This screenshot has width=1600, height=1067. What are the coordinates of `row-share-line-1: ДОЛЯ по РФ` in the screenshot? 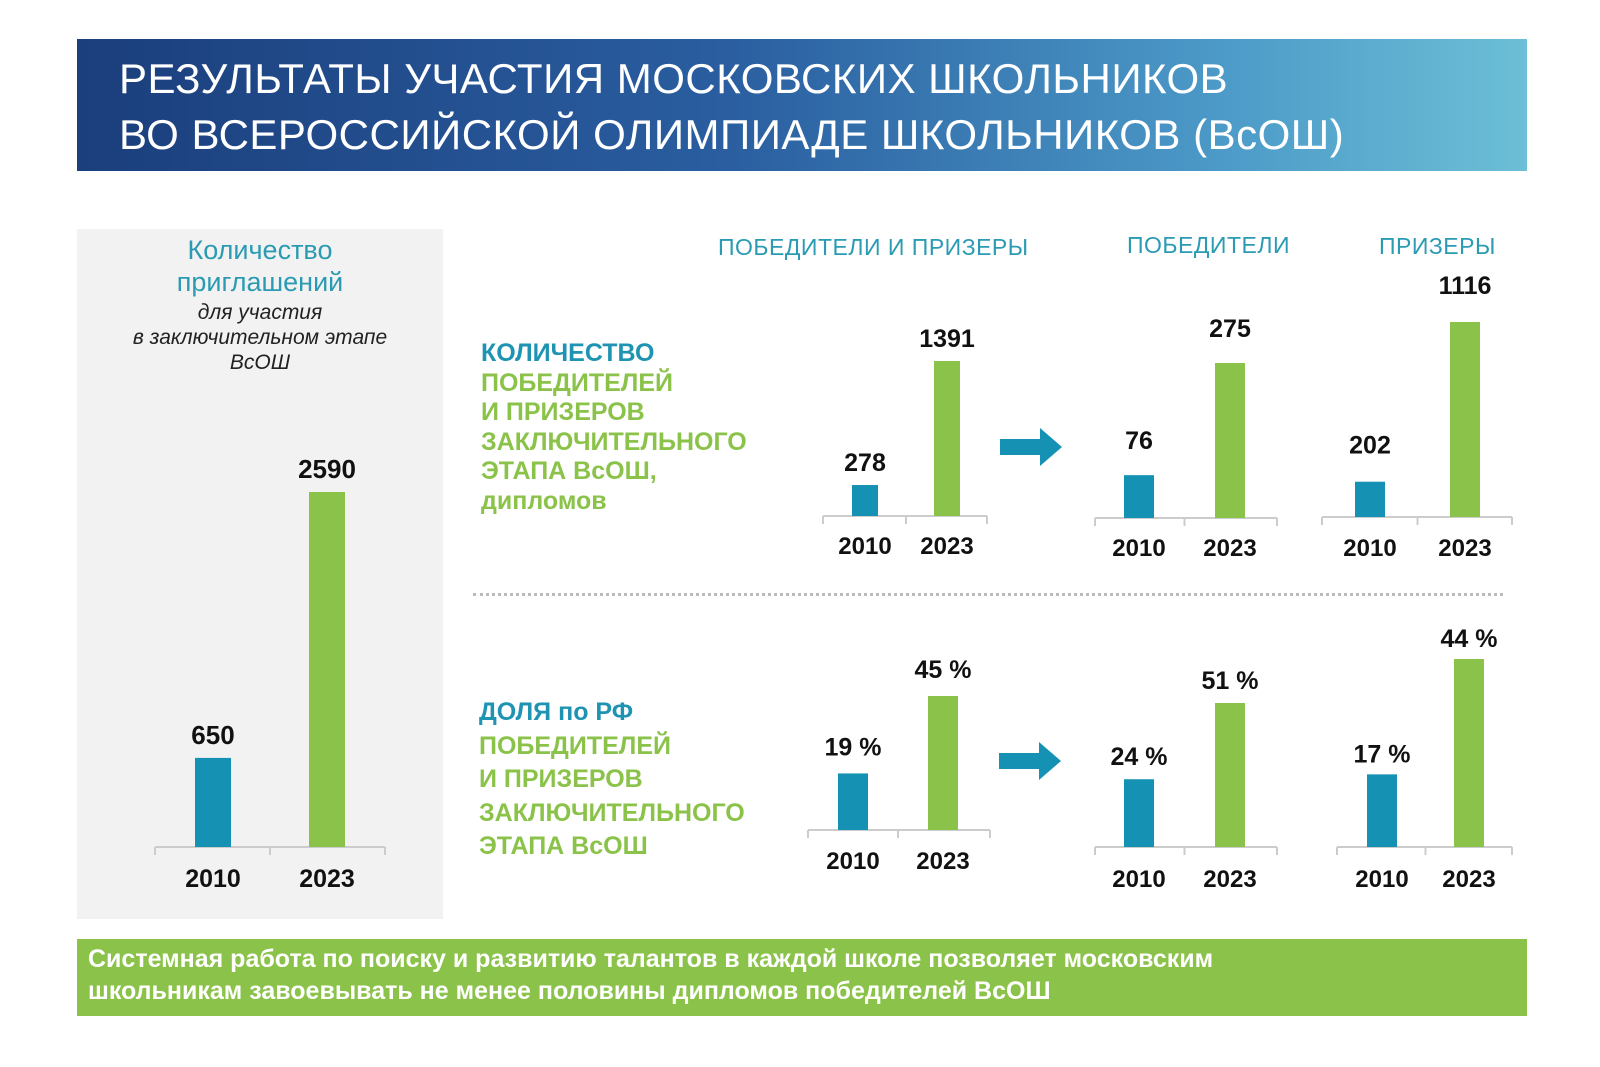 It's located at (556, 712).